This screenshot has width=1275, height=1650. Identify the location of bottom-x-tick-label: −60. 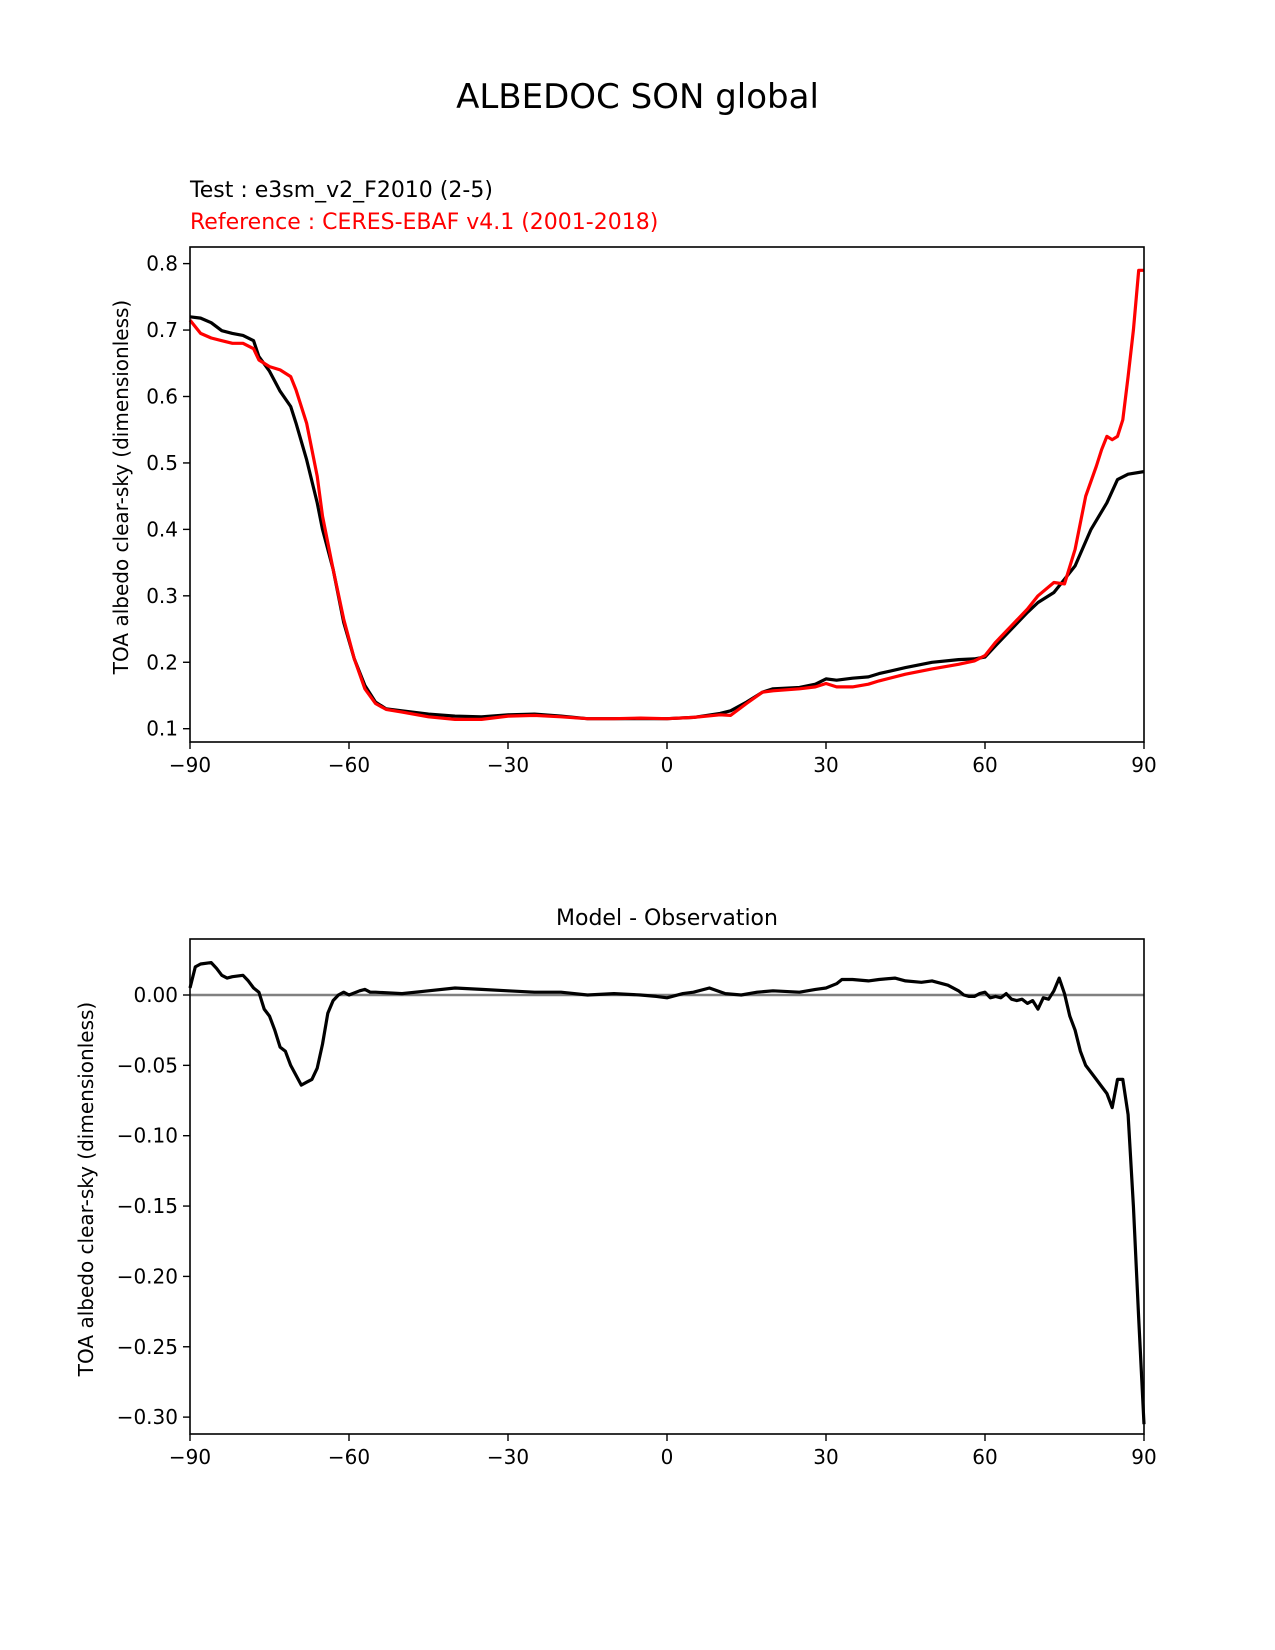
(349, 1457).